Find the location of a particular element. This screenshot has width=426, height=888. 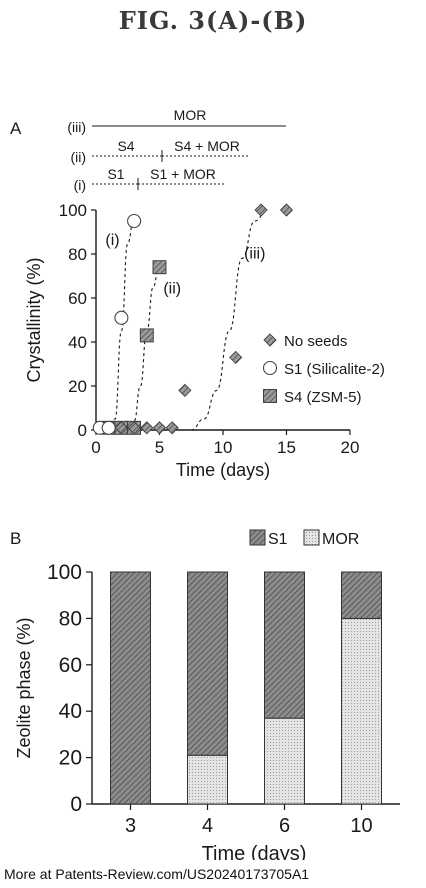

stage-bar-segment-s4-mor: S4 + MOR is located at coordinates (207, 146).